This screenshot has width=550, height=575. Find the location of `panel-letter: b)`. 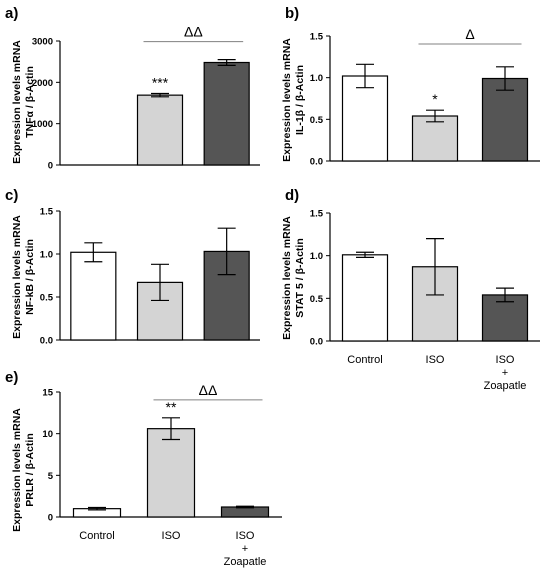

panel-letter: b) is located at coordinates (292, 13).